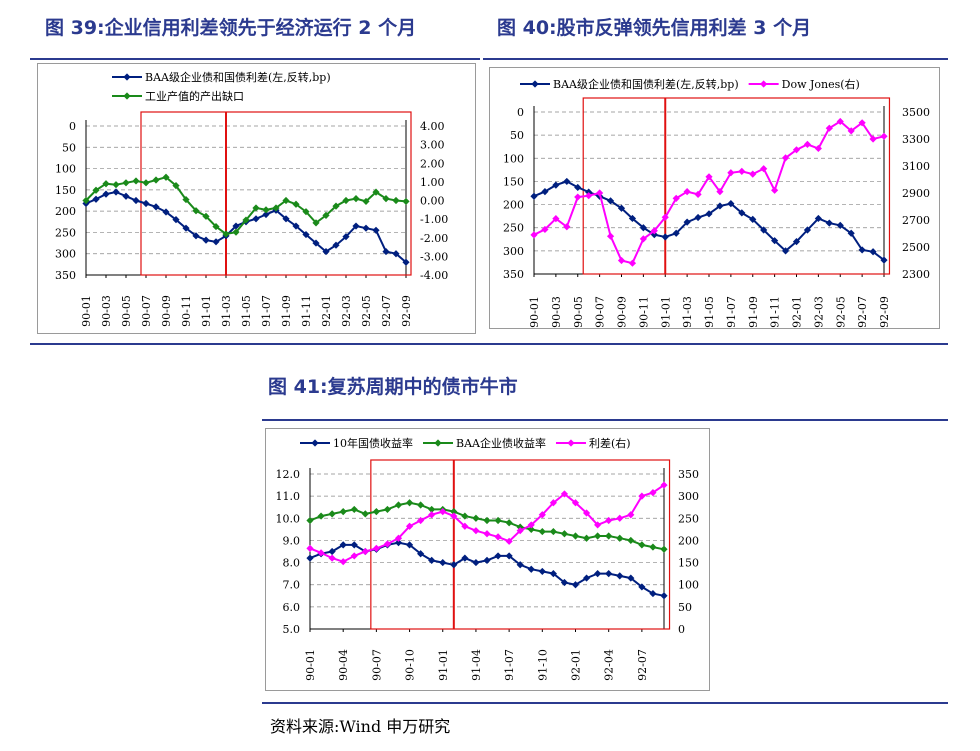 The height and width of the screenshot is (751, 980). Describe the element at coordinates (600, 312) in the screenshot. I see `fig40-x-tick-label: 90-07` at that location.